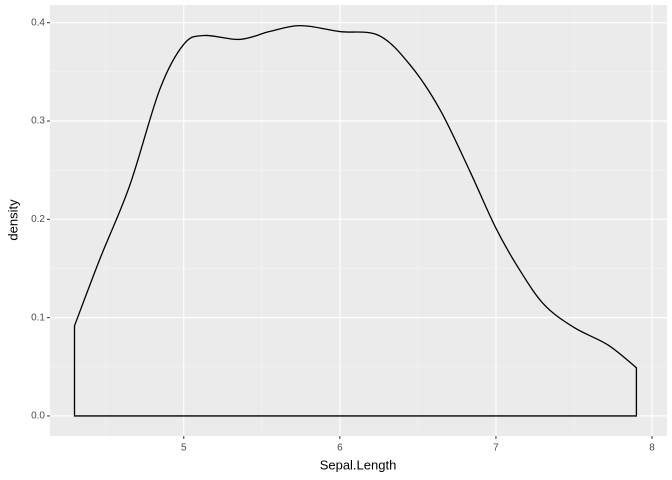  What do you see at coordinates (358, 464) in the screenshot?
I see `x-axis-title: Sepal.Length` at bounding box center [358, 464].